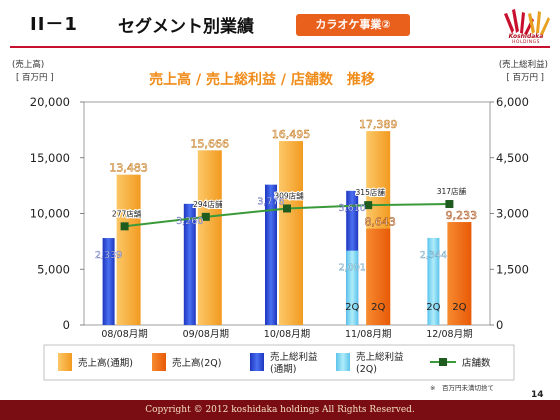 The width and height of the screenshot is (560, 420). What do you see at coordinates (127, 213) in the screenshot?
I see `store-count-label: 277店舗` at bounding box center [127, 213].